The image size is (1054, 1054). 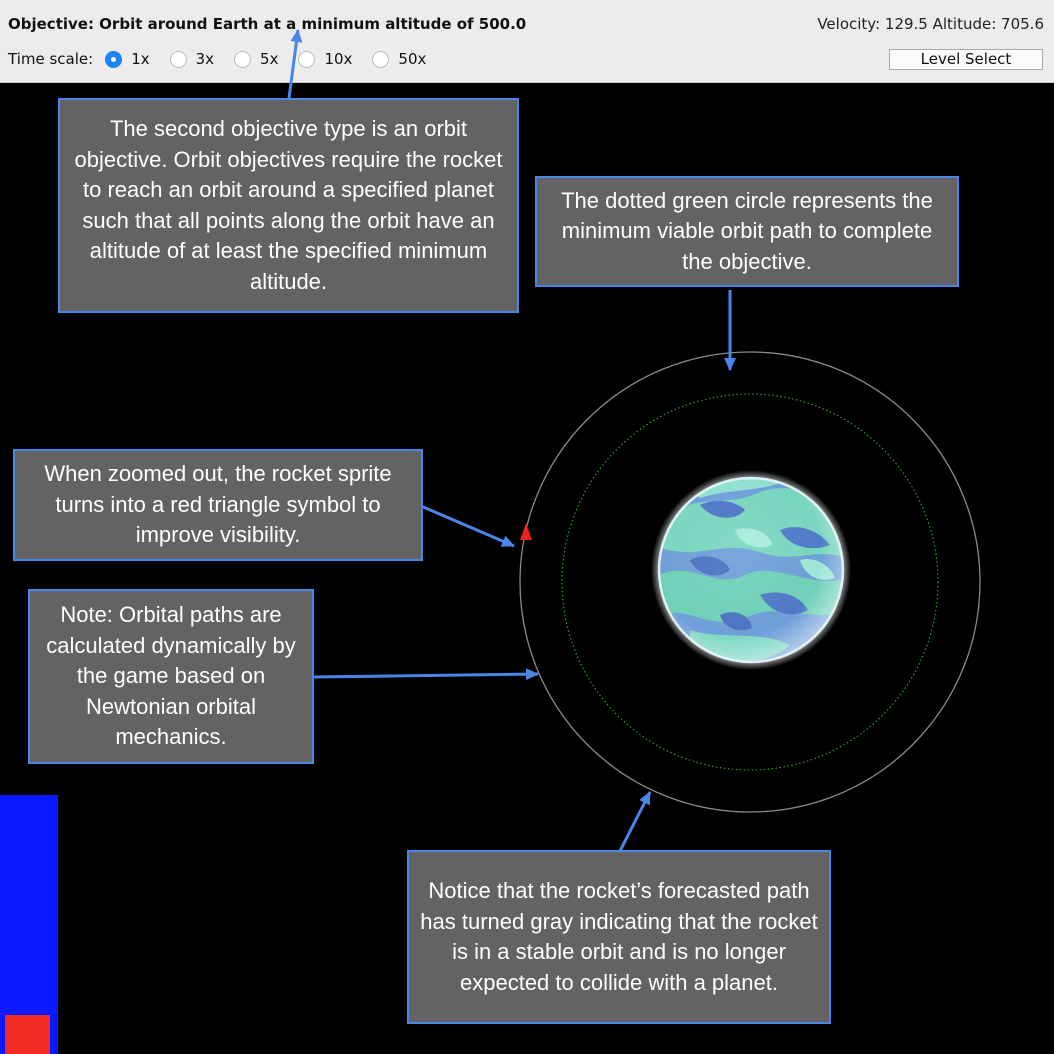 What do you see at coordinates (751, 570) in the screenshot?
I see `earth-planet` at bounding box center [751, 570].